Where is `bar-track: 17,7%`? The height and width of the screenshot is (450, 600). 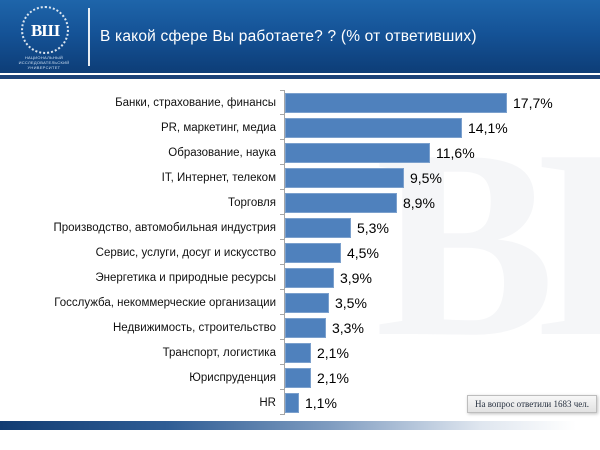
bar-track: 17,7% is located at coordinates (440, 102).